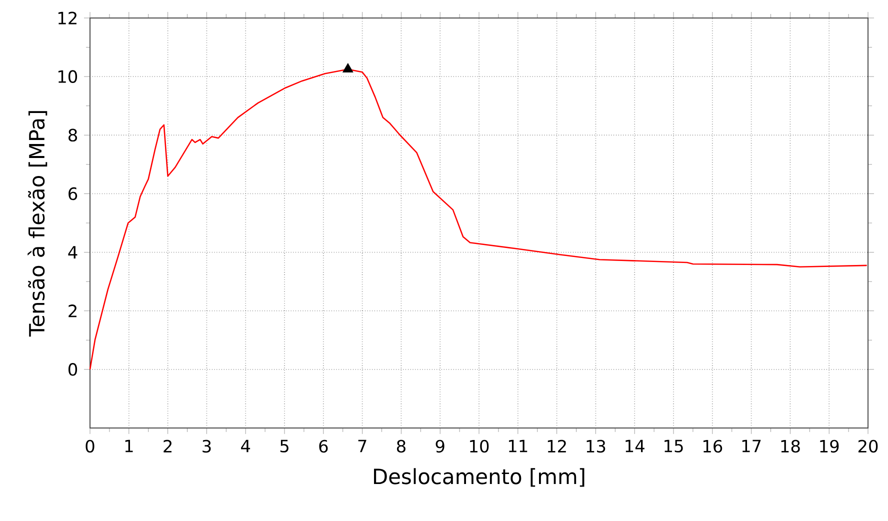 Image resolution: width=888 pixels, height=521 pixels. What do you see at coordinates (557, 446) in the screenshot?
I see `x-tick-label: 12` at bounding box center [557, 446].